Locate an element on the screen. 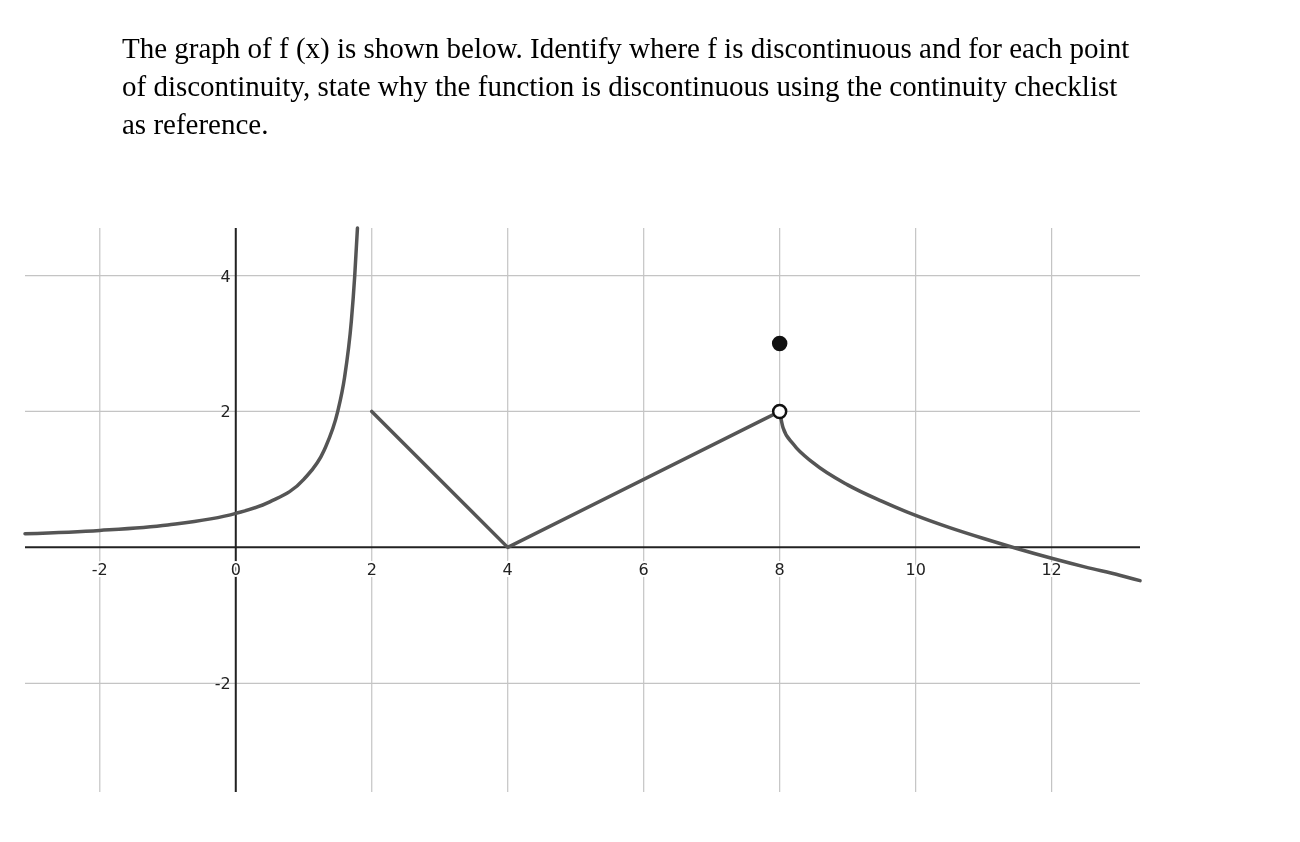 The height and width of the screenshot is (842, 1300). x-tick-label: 12 is located at coordinates (1051, 570).